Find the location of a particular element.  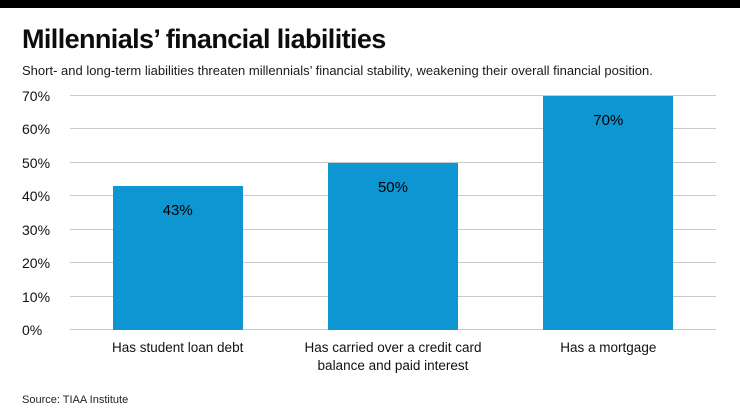

x-axis-category-label-text: Has a mortgage is located at coordinates (608, 347).